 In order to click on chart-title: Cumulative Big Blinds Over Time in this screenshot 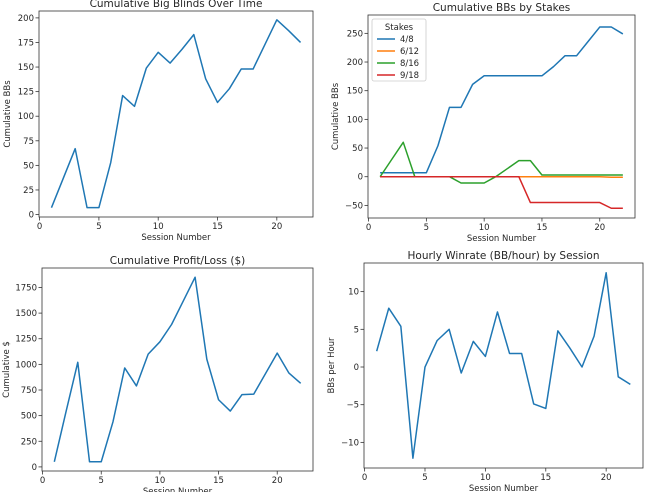, I will do `click(176, 5)`.